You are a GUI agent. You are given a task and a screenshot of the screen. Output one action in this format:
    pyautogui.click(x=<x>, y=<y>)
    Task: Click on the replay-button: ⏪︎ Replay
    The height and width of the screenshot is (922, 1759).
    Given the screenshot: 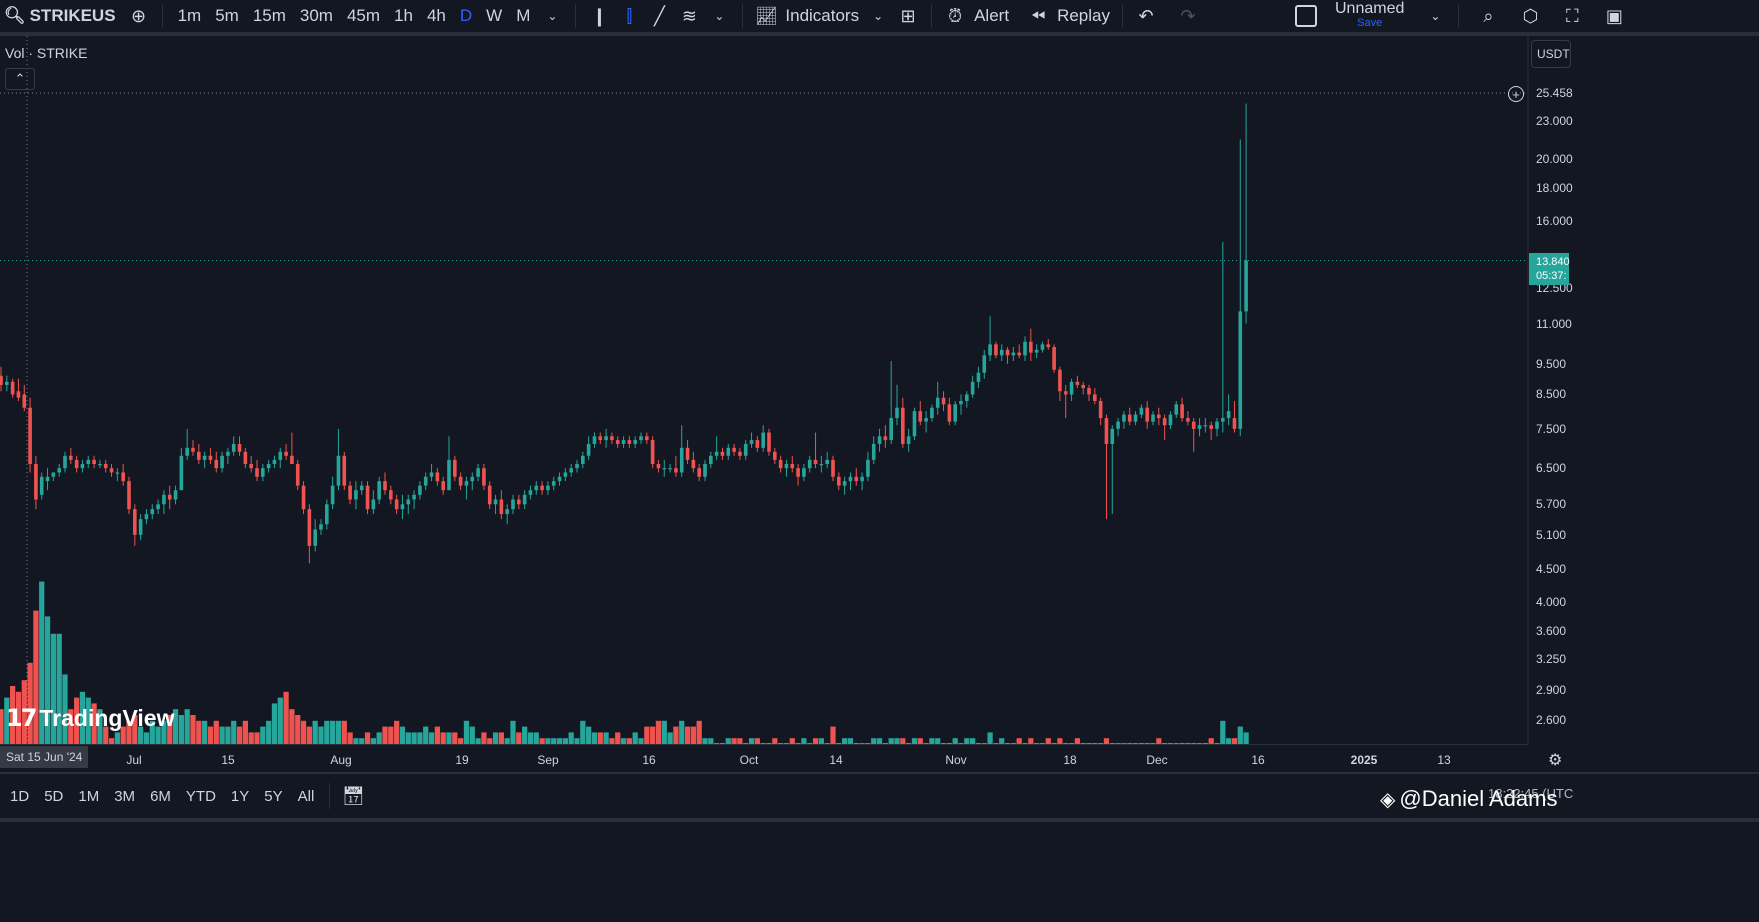 What is the action you would take?
    pyautogui.click(x=1068, y=16)
    